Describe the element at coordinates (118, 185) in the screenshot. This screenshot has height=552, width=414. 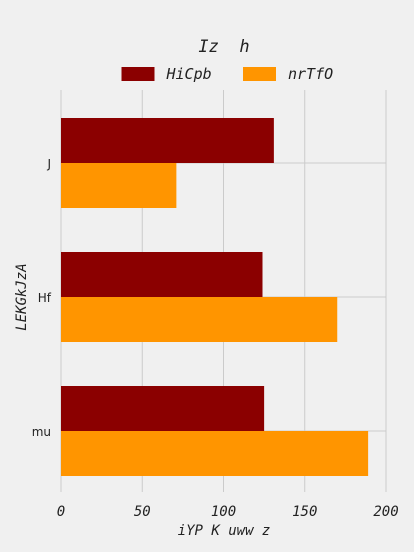
I see `bar-nrtfo-j` at that location.